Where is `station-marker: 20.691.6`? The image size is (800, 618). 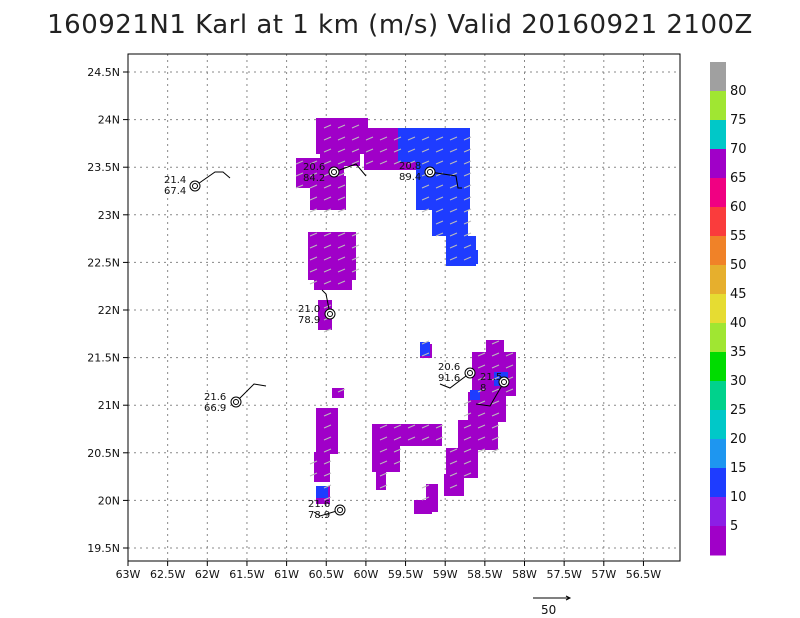
station-marker: 20.691.6 is located at coordinates (457, 375).